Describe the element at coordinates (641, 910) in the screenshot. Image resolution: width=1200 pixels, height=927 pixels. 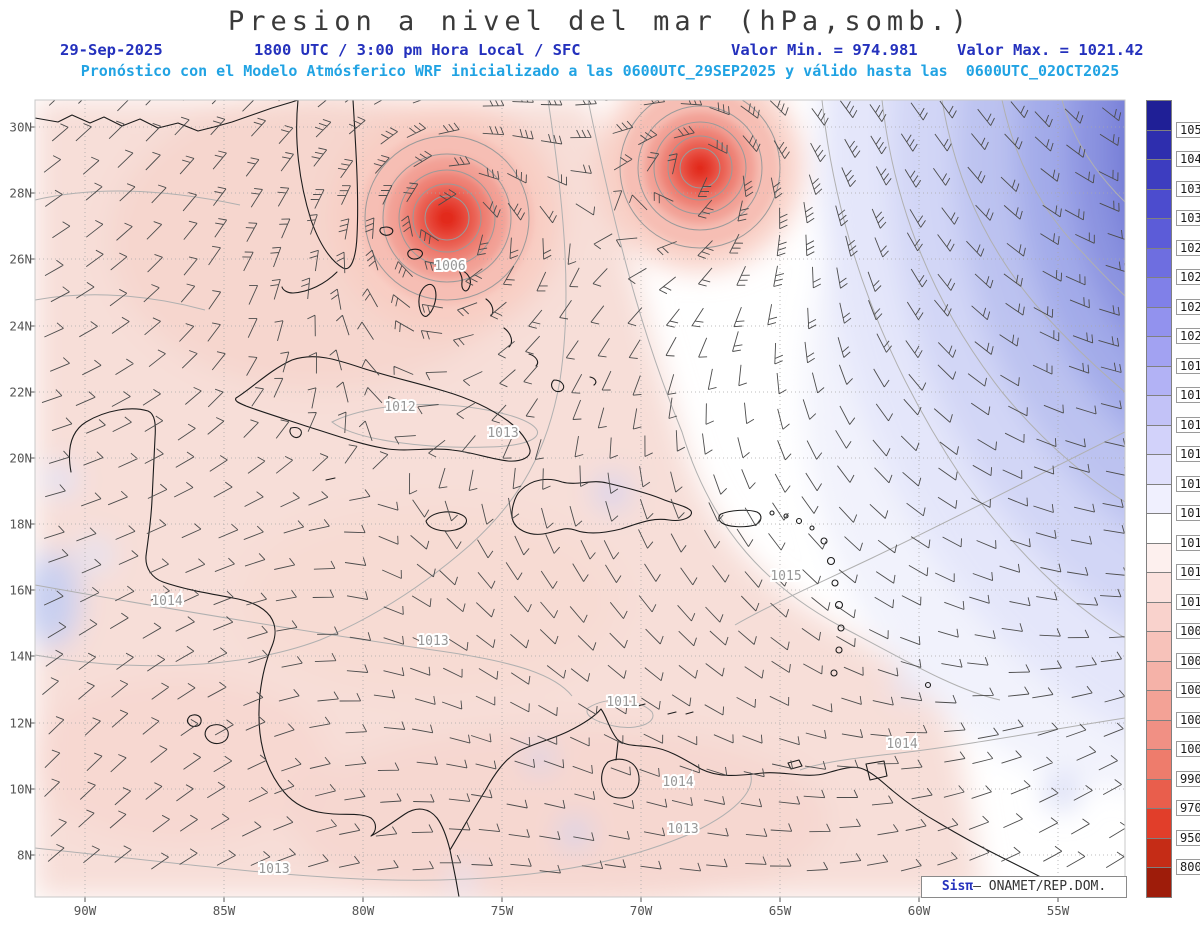
I see `lon-tick-label: 70W` at that location.